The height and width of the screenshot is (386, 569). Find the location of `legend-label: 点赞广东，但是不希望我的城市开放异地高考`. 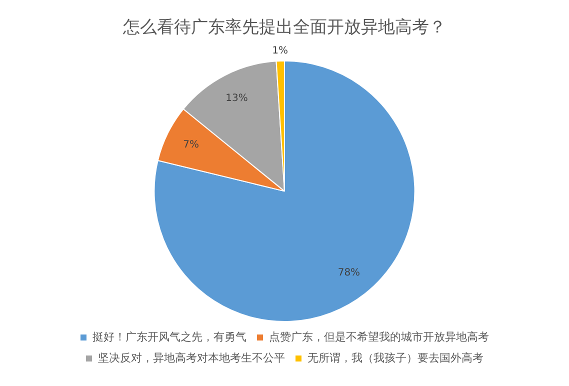

legend-label: 点赞广东，但是不希望我的城市开放异地高考 is located at coordinates (379, 337).